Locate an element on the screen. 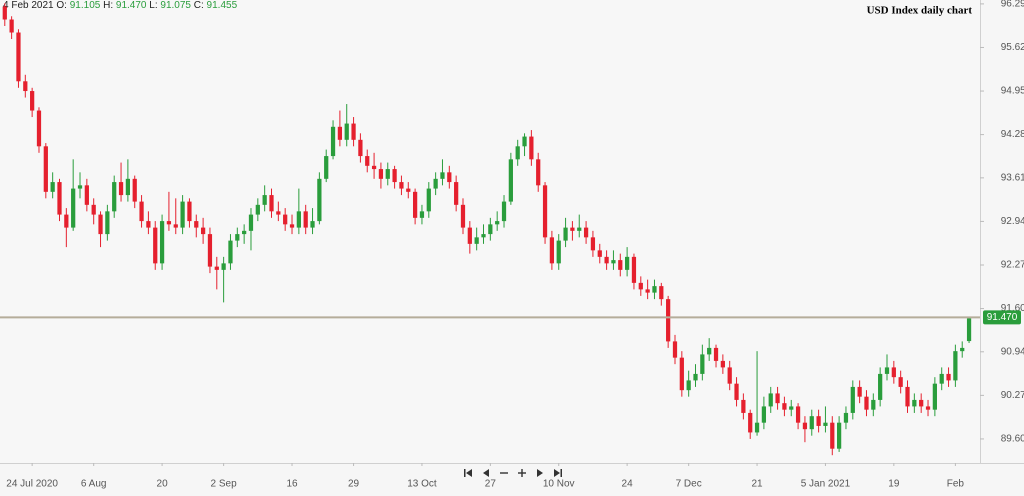 The image size is (1024, 496). x-tick-label: 20 is located at coordinates (163, 484).